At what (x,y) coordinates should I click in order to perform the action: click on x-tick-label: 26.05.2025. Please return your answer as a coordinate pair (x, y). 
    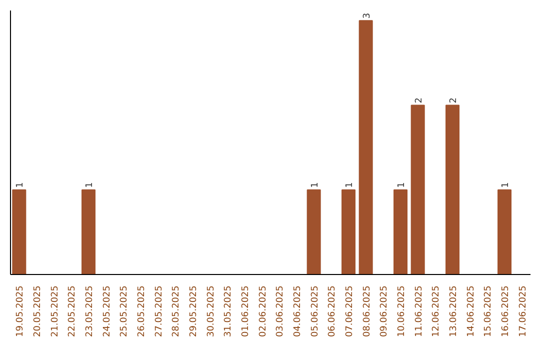
    Looking at the image, I should click on (142, 312).